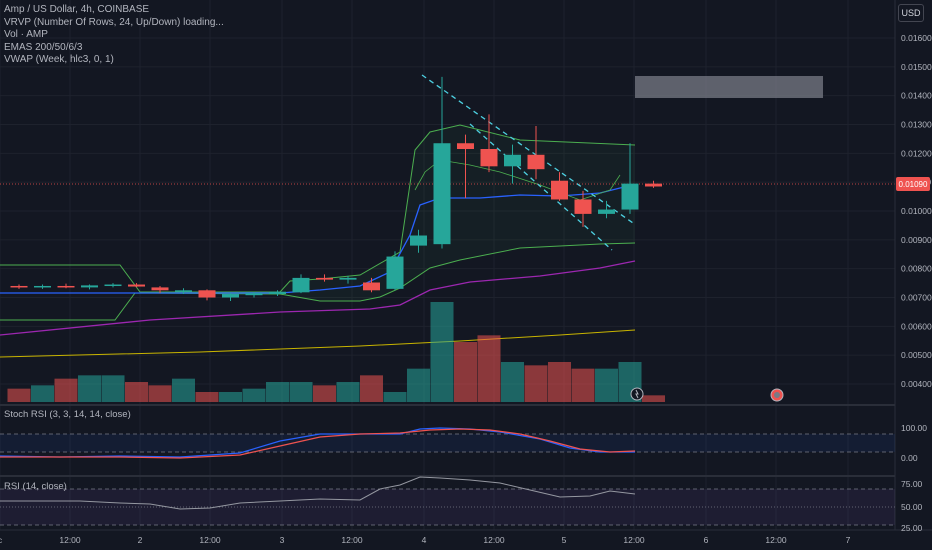 The image size is (932, 550). I want to click on legend-vol: Vol · AMP, so click(26, 34).